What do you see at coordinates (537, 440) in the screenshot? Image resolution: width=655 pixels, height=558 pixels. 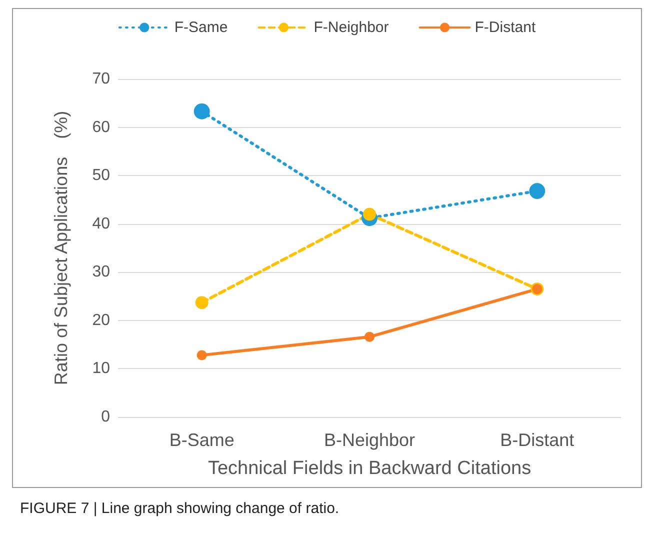 I see `x-tick-label: B-Distant` at bounding box center [537, 440].